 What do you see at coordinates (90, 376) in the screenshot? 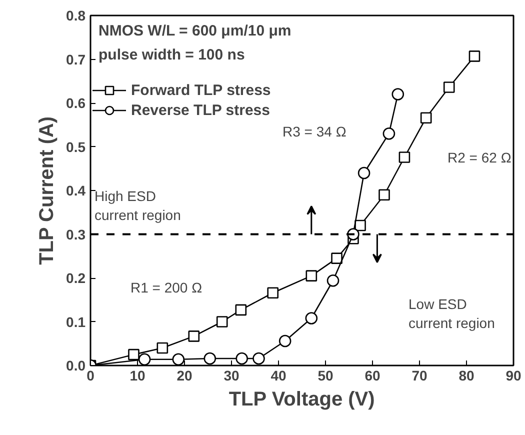
I see `x-tick-label: 0` at bounding box center [90, 376].